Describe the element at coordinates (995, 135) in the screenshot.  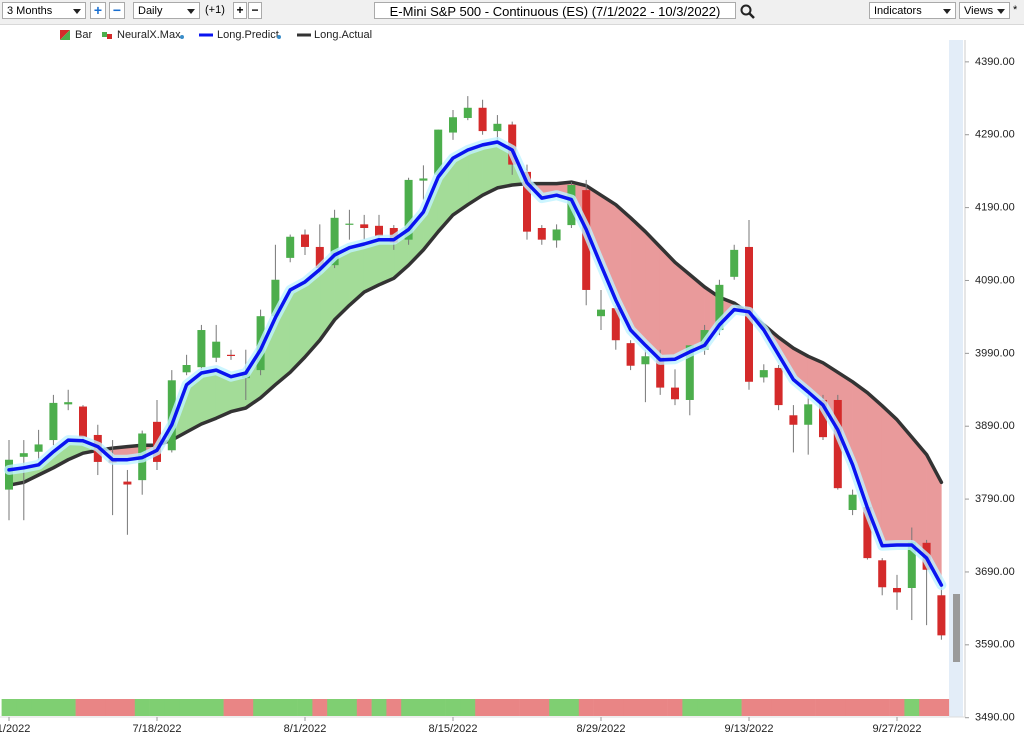
I see `y-tick-label: 4290.00` at that location.